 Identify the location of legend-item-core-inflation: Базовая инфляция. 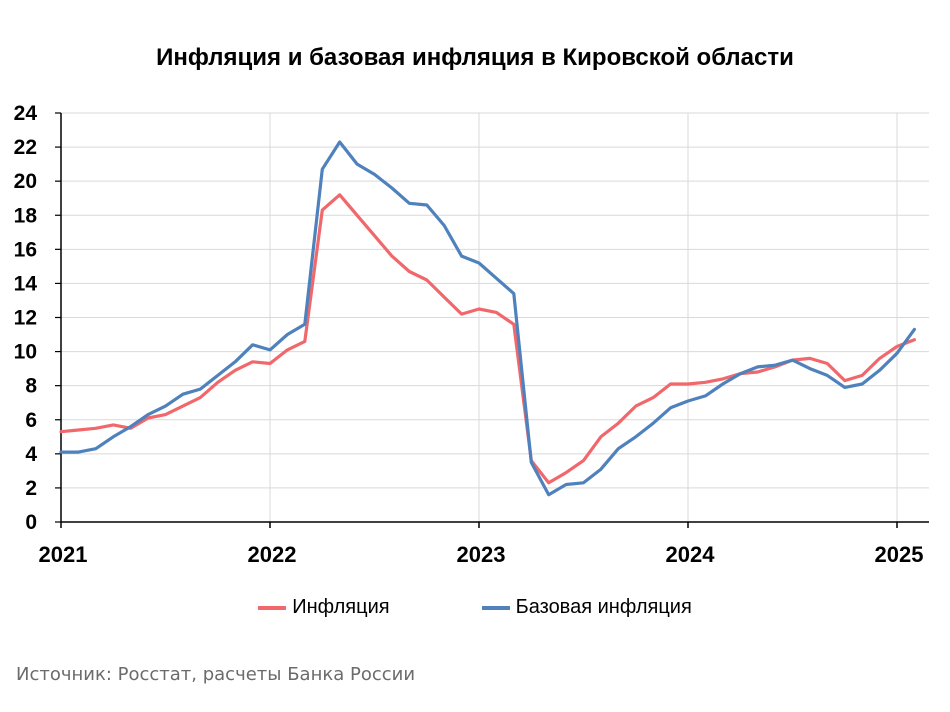
(586, 607).